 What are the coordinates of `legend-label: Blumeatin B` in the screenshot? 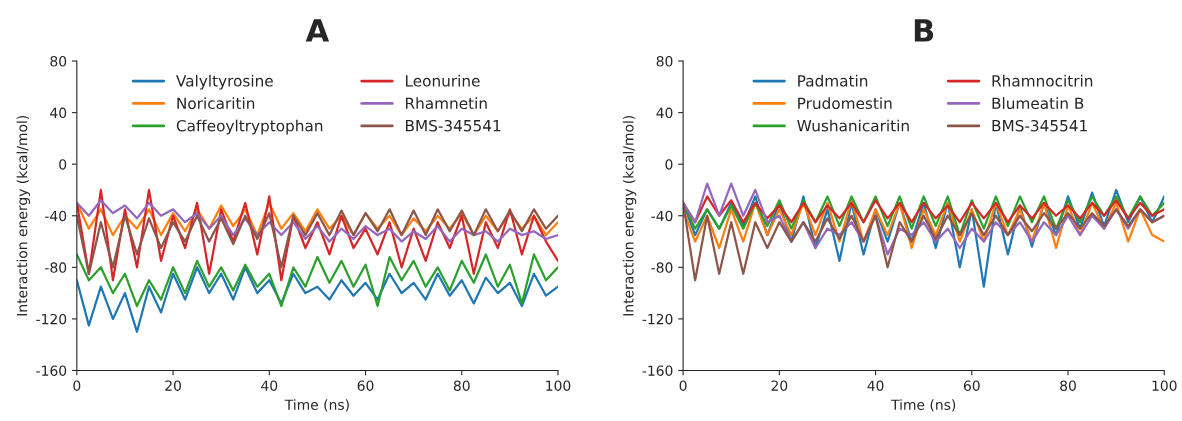 It's located at (1038, 103).